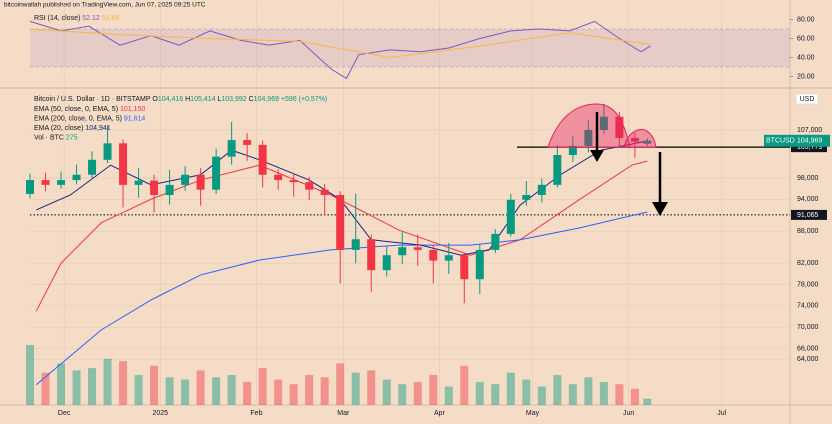 This screenshot has height=424, width=832. I want to click on y-tick-label: 60.00, so click(806, 38).